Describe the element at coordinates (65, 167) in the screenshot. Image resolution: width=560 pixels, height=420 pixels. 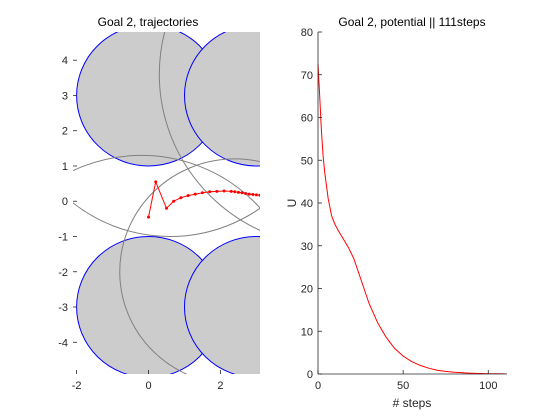
I see `y-tick-label: 1` at that location.